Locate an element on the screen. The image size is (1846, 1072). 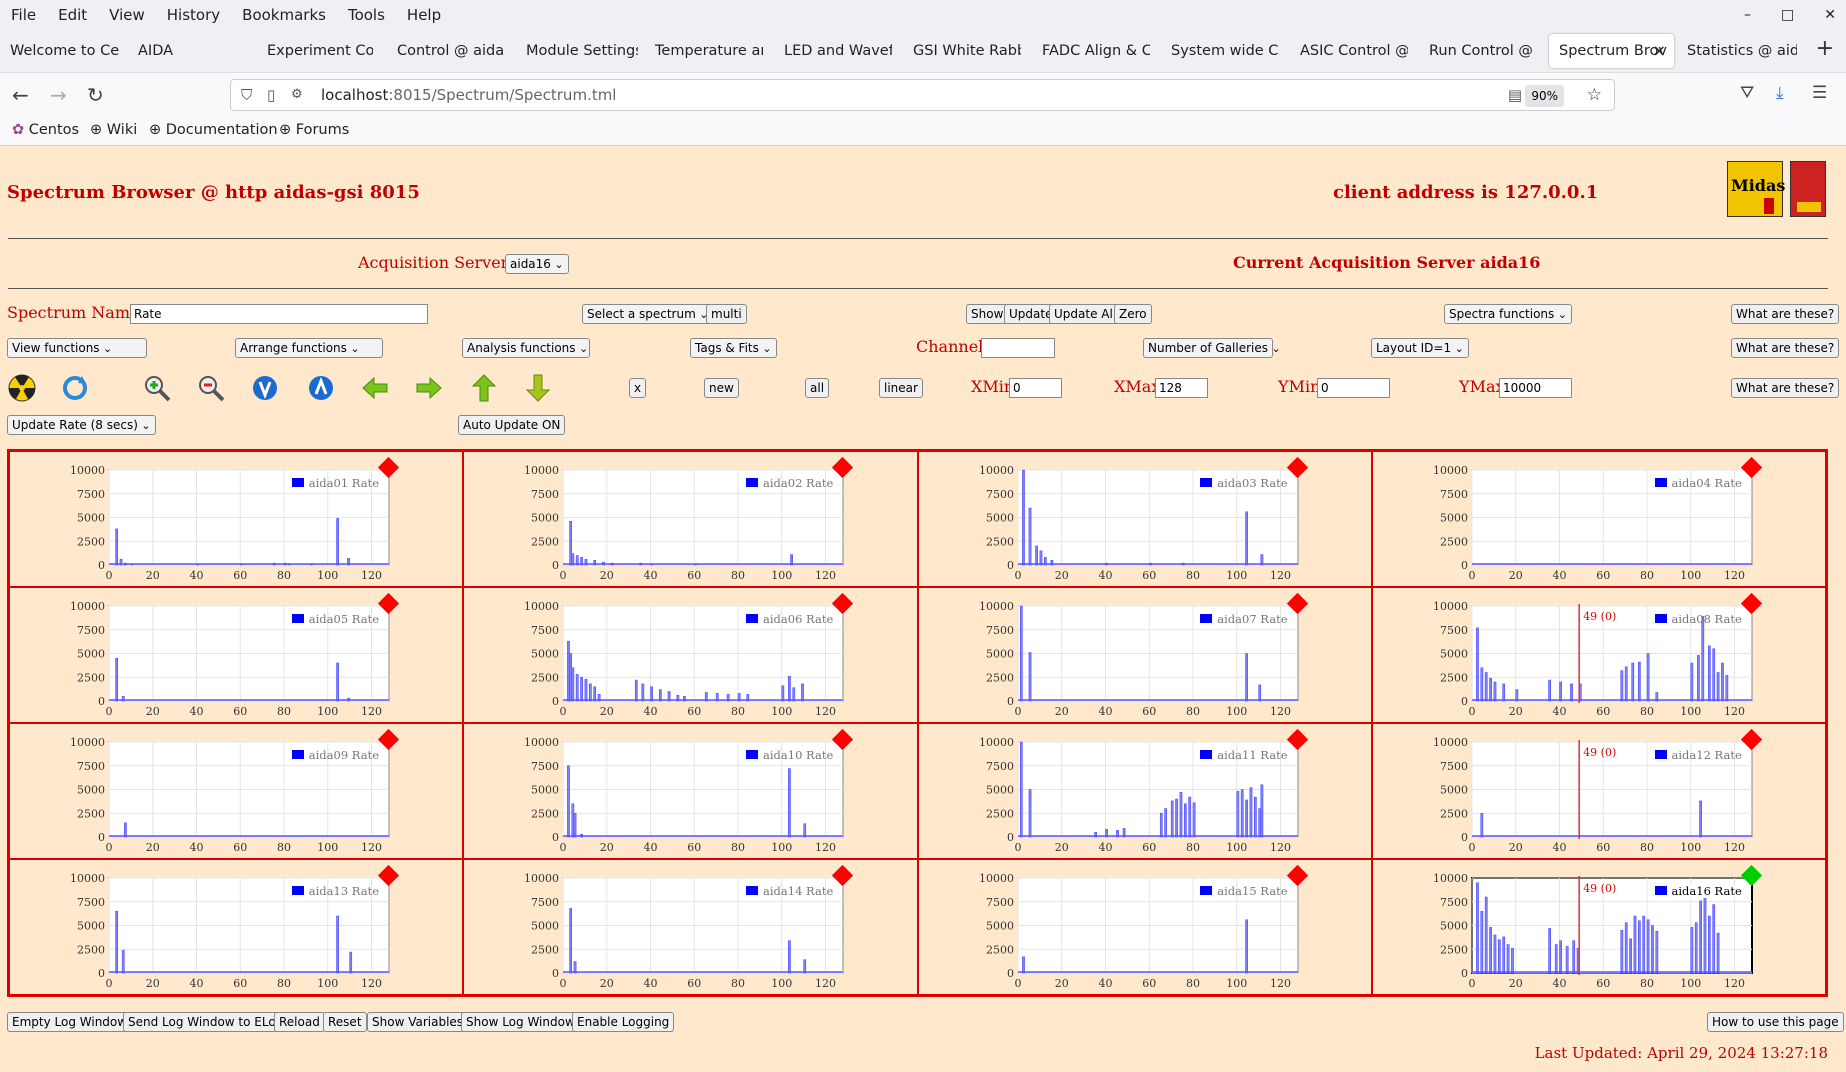
spectra-functions-dropdown: Spectra functions is located at coordinates (1508, 314).